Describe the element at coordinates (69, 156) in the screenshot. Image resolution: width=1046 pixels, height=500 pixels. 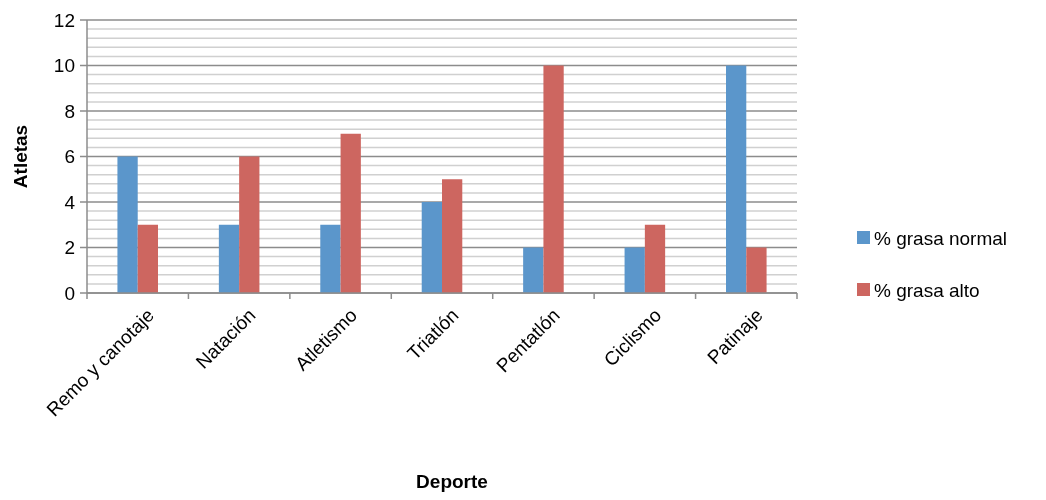
I see `y-tick-label: 6` at that location.